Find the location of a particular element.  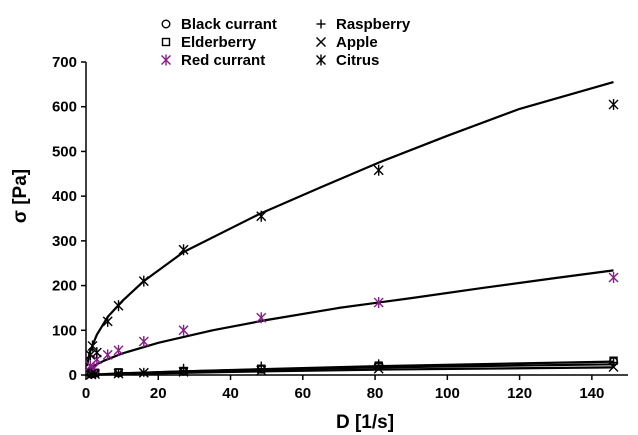

y-tick-label: 100 is located at coordinates (64, 330).